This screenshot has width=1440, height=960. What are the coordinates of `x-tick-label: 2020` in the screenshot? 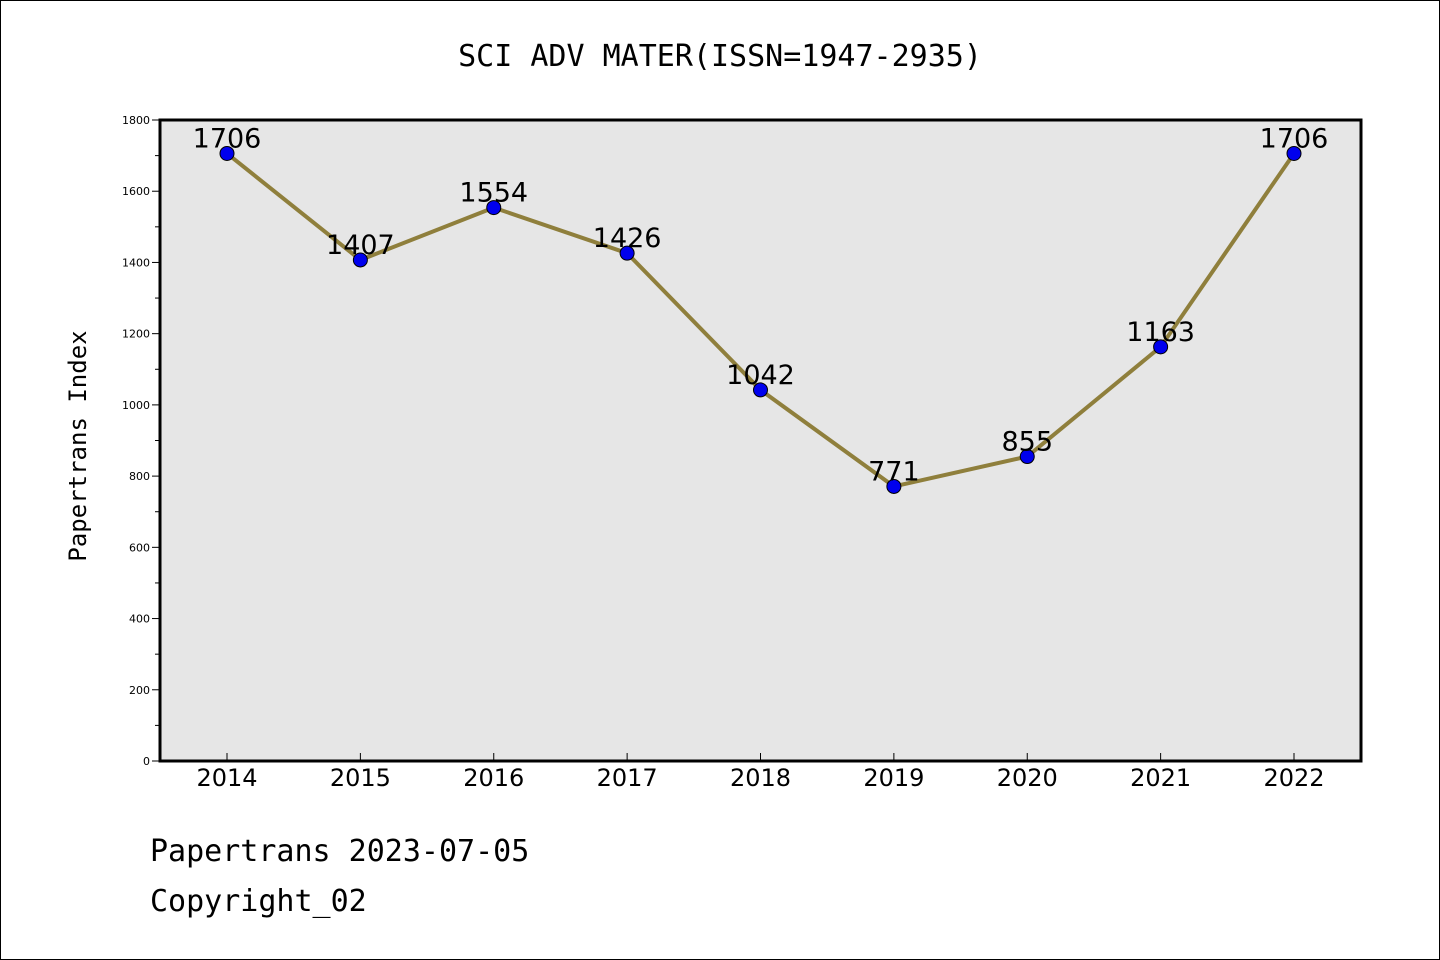 It's located at (1027, 778).